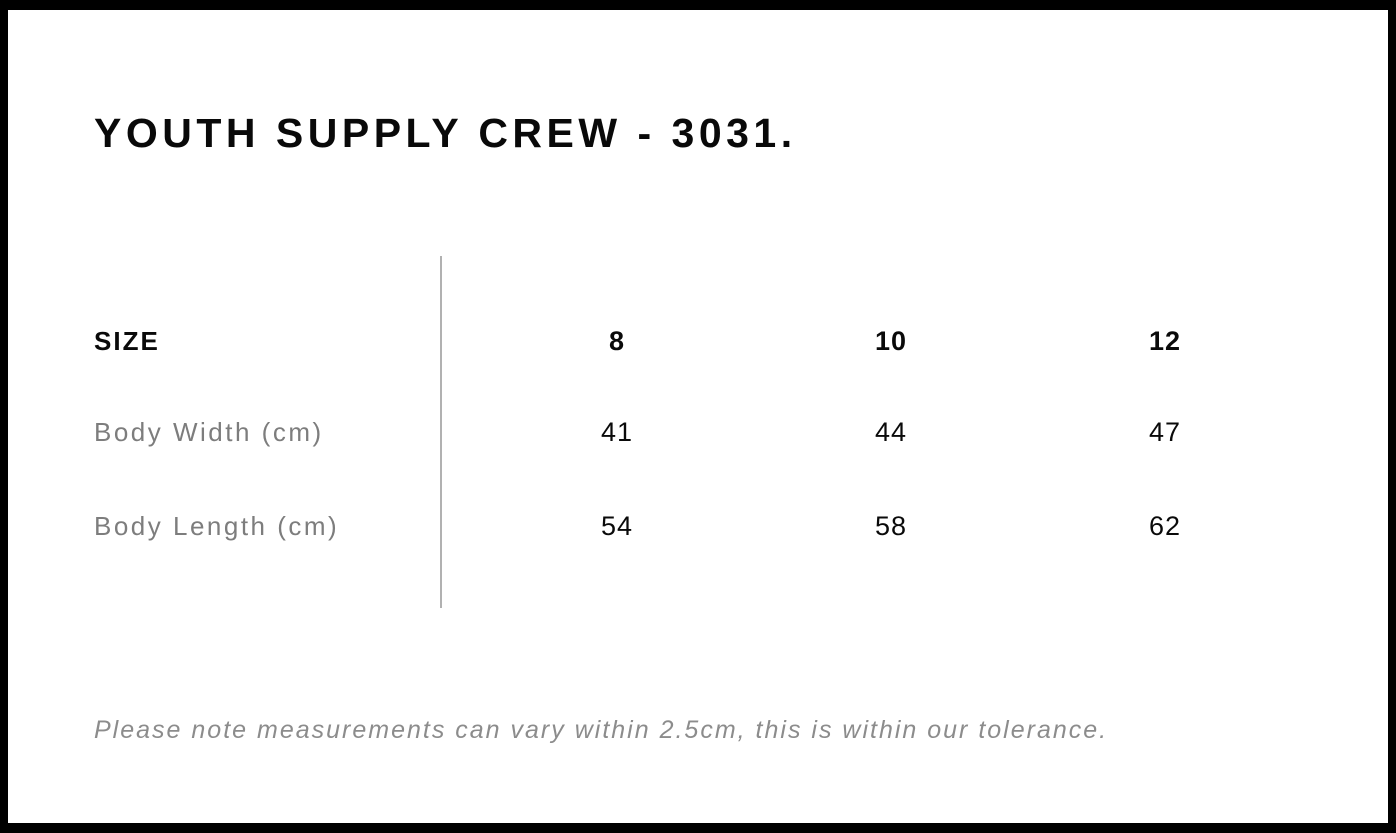  Describe the element at coordinates (871, 526) in the screenshot. I see `body-length-values: 54 58 62` at that location.